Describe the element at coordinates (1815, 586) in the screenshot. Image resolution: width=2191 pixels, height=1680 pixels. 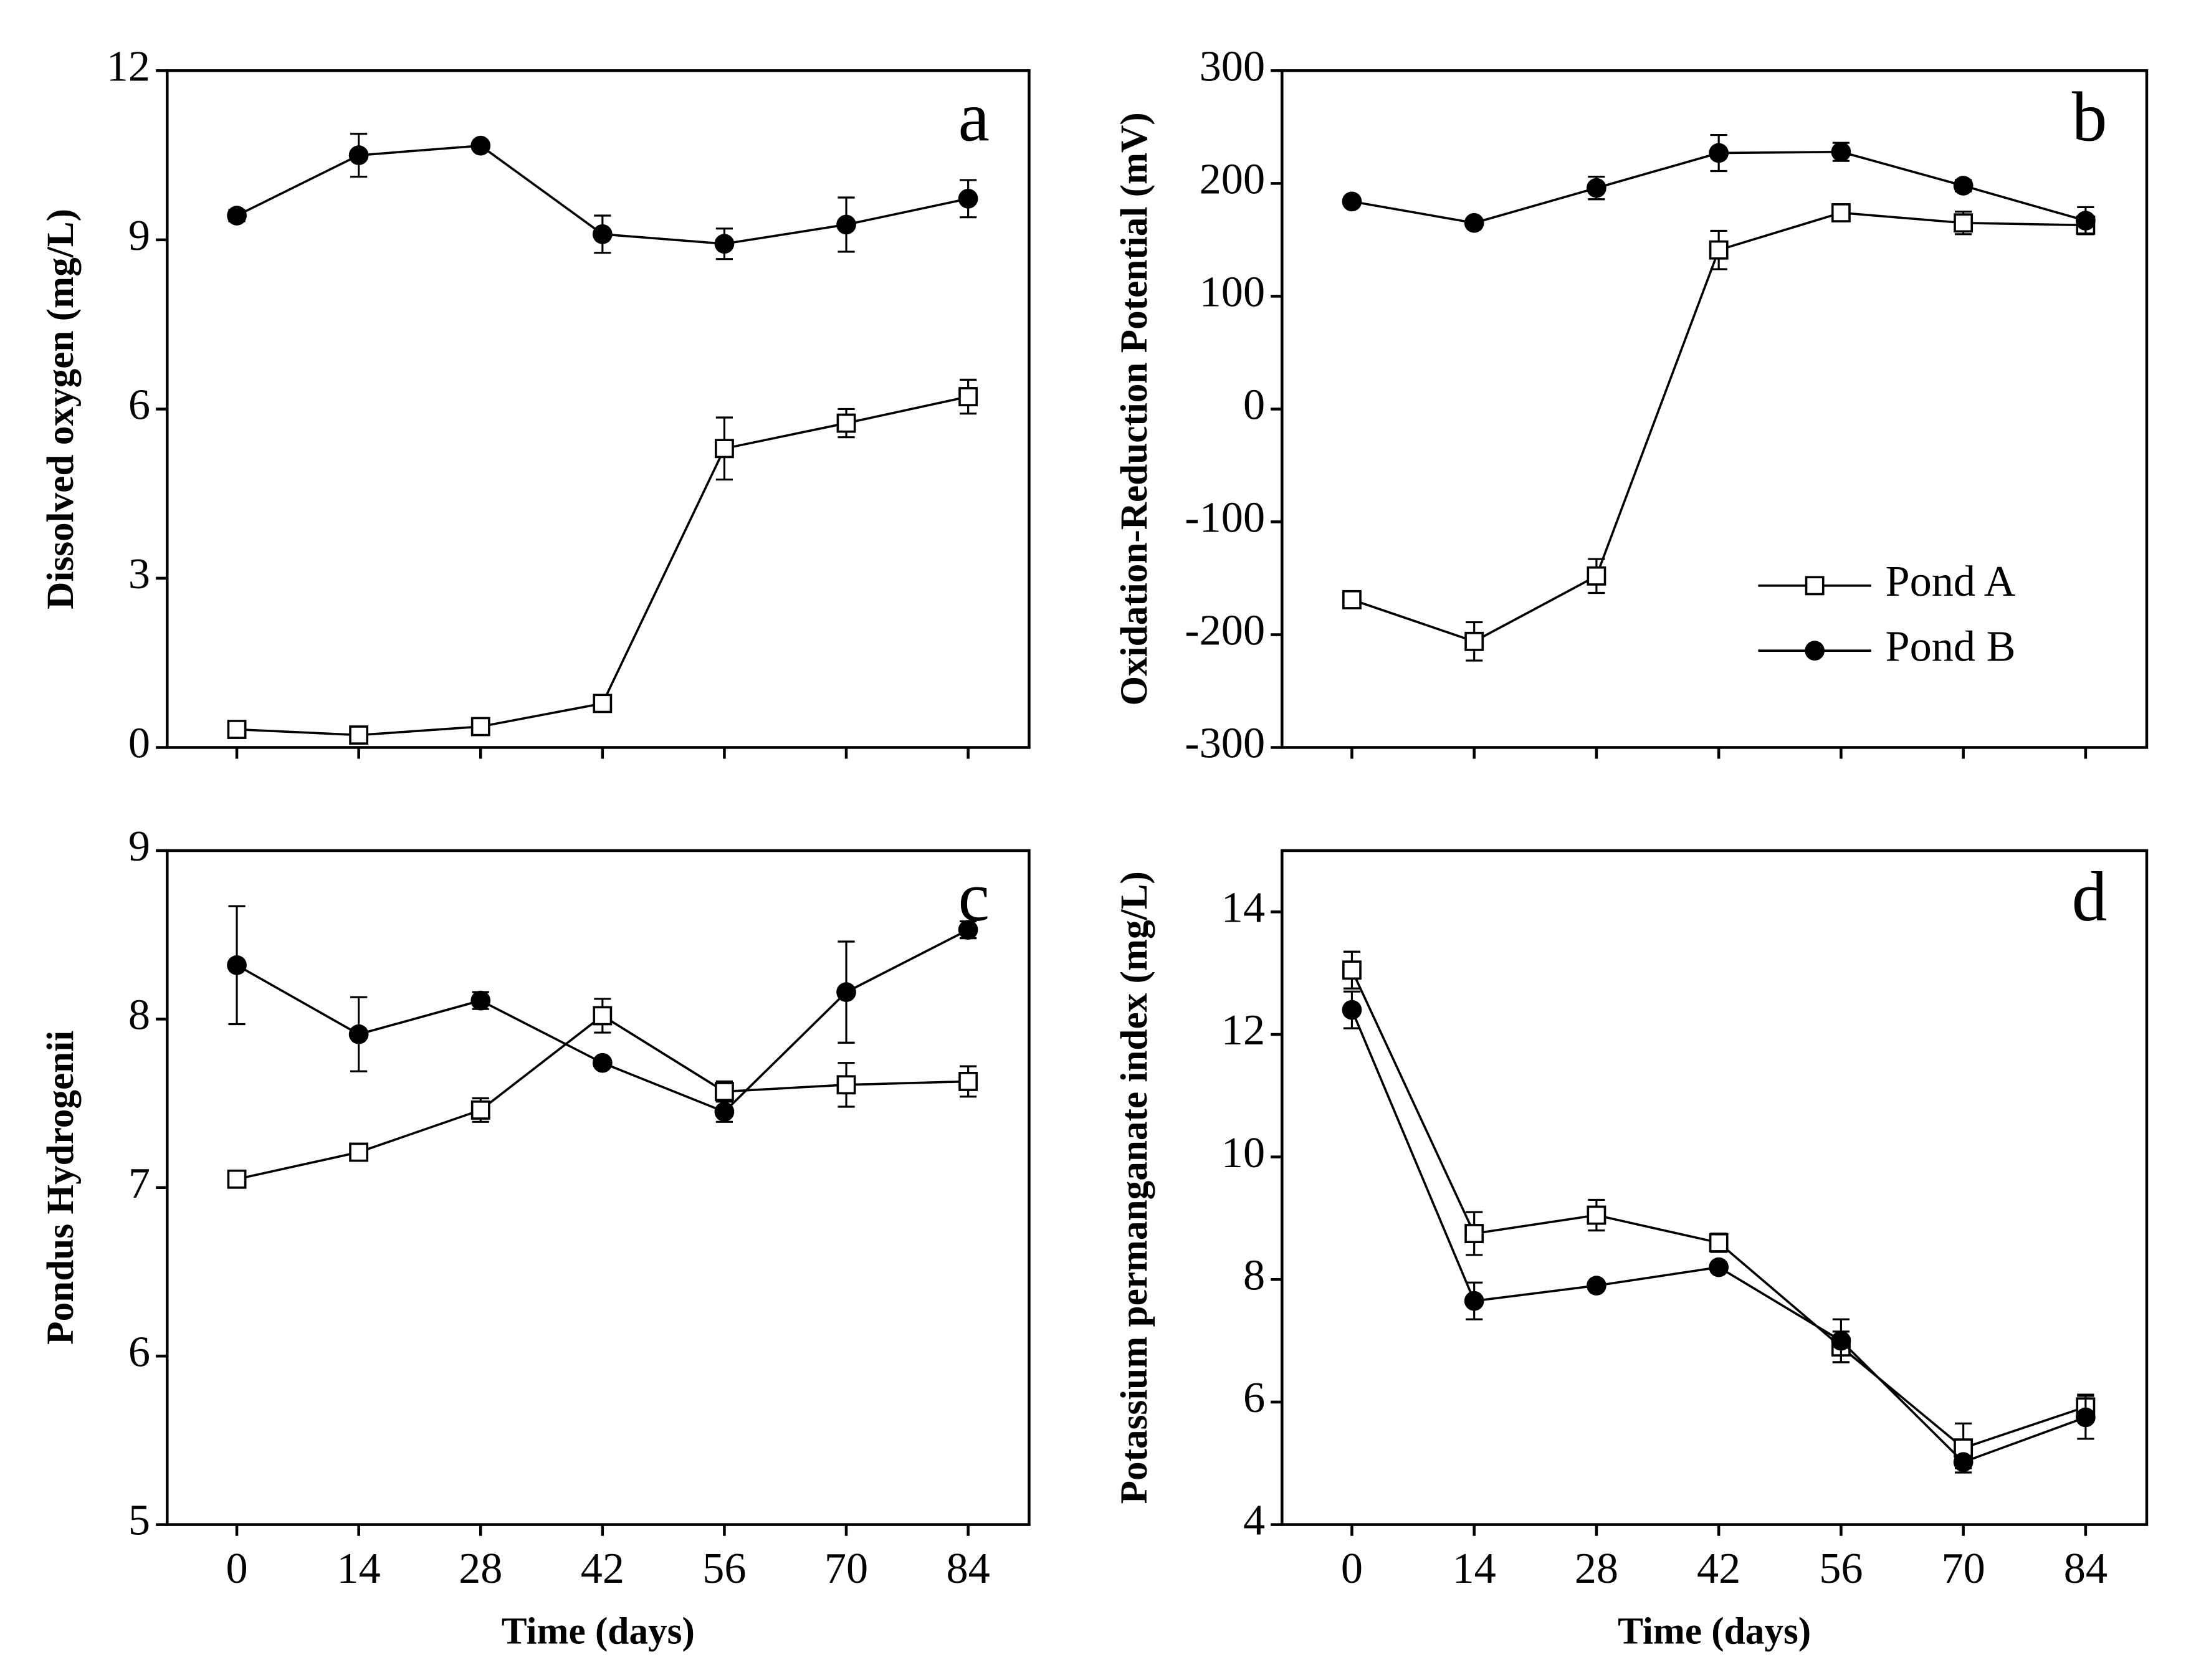
I see `legend-marker` at that location.